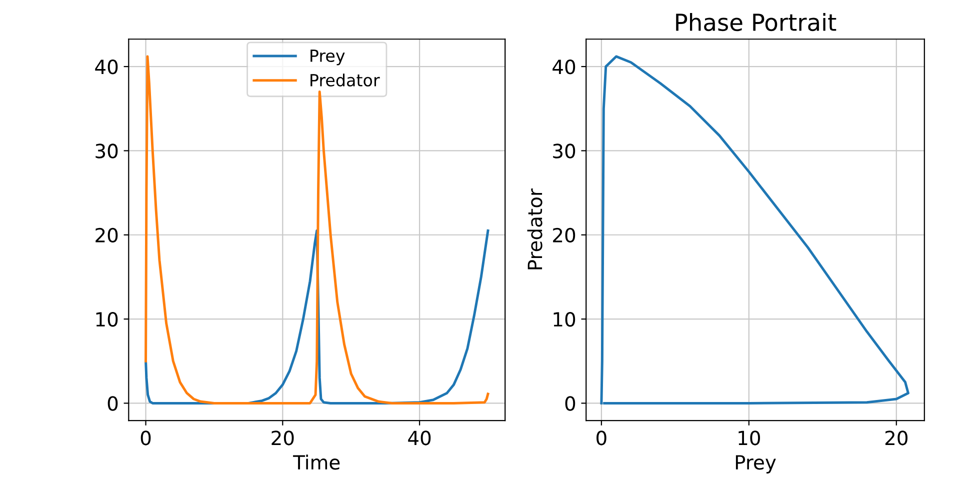 This screenshot has height=489, width=953. Describe the element at coordinates (749, 438) in the screenshot. I see `x-tick-label: 10` at that location.